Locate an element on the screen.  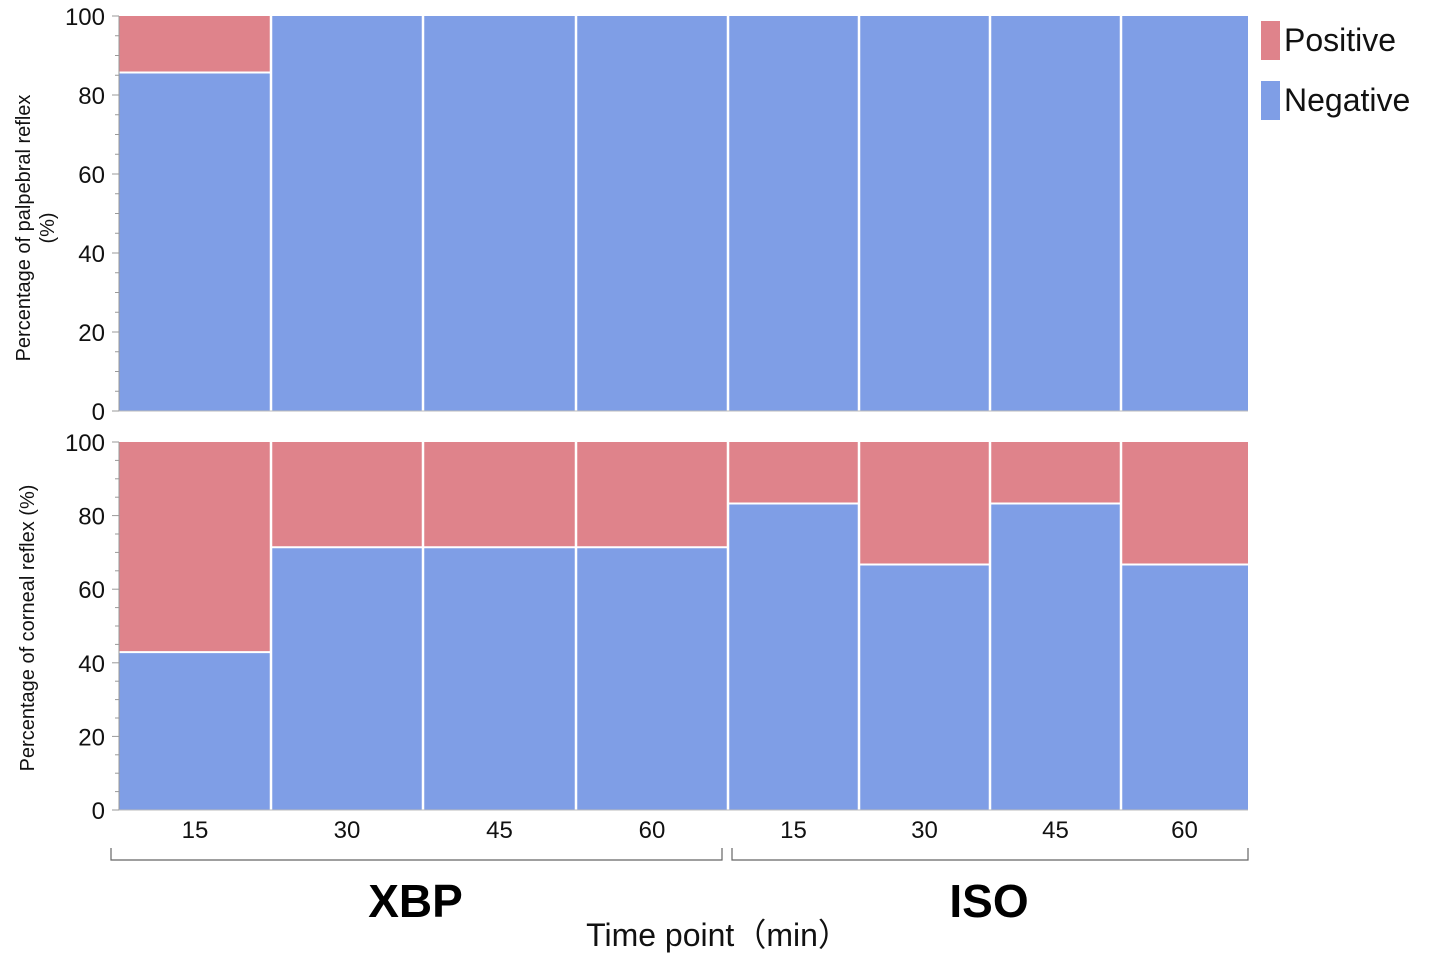
x-axis: 15 30 45 60 15 30 45 60 XBP ISO Time point（min） is located at coordinates (679, 885).